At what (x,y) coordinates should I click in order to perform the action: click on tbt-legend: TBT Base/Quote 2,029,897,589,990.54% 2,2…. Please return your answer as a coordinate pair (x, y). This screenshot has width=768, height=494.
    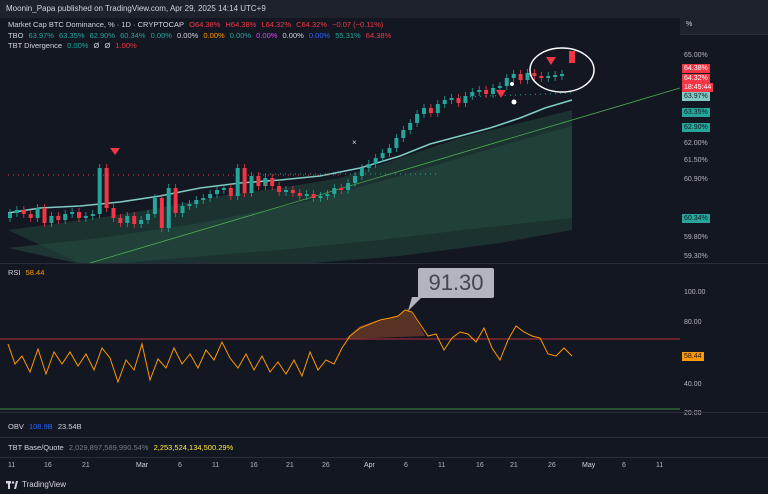
    Looking at the image, I should click on (122, 447).